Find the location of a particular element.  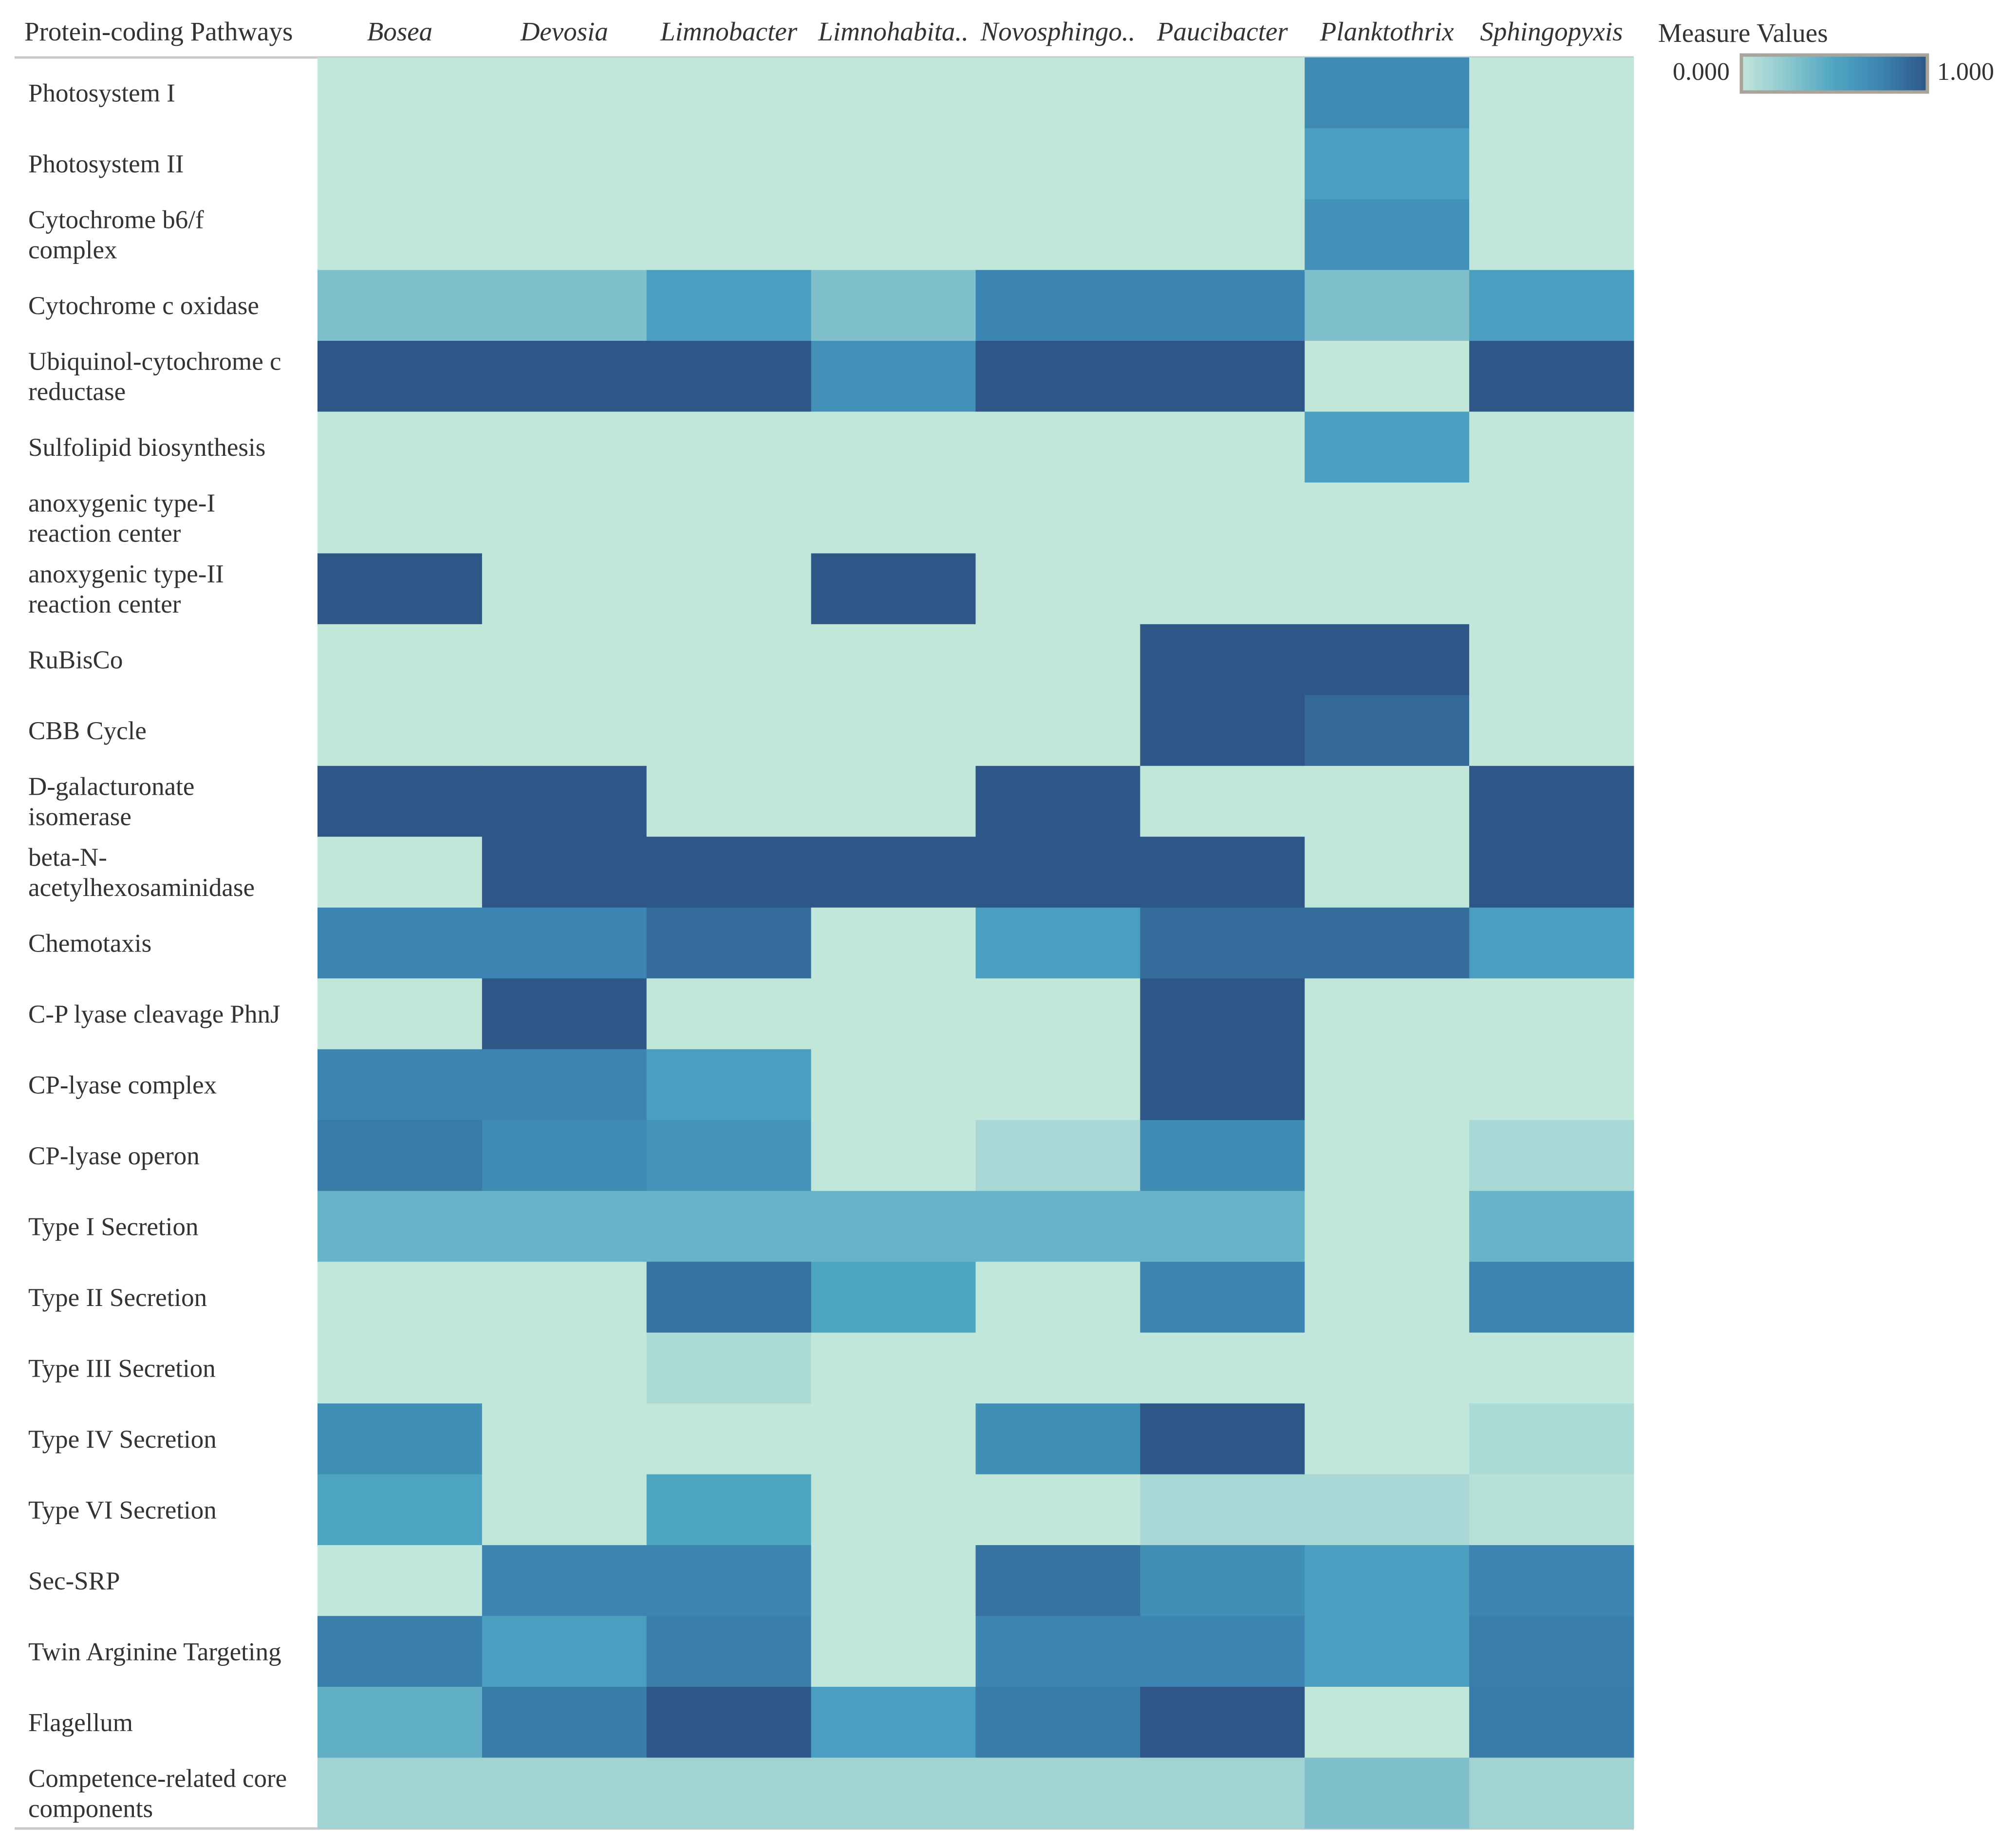

row-label: Flagellum is located at coordinates (80, 1723).